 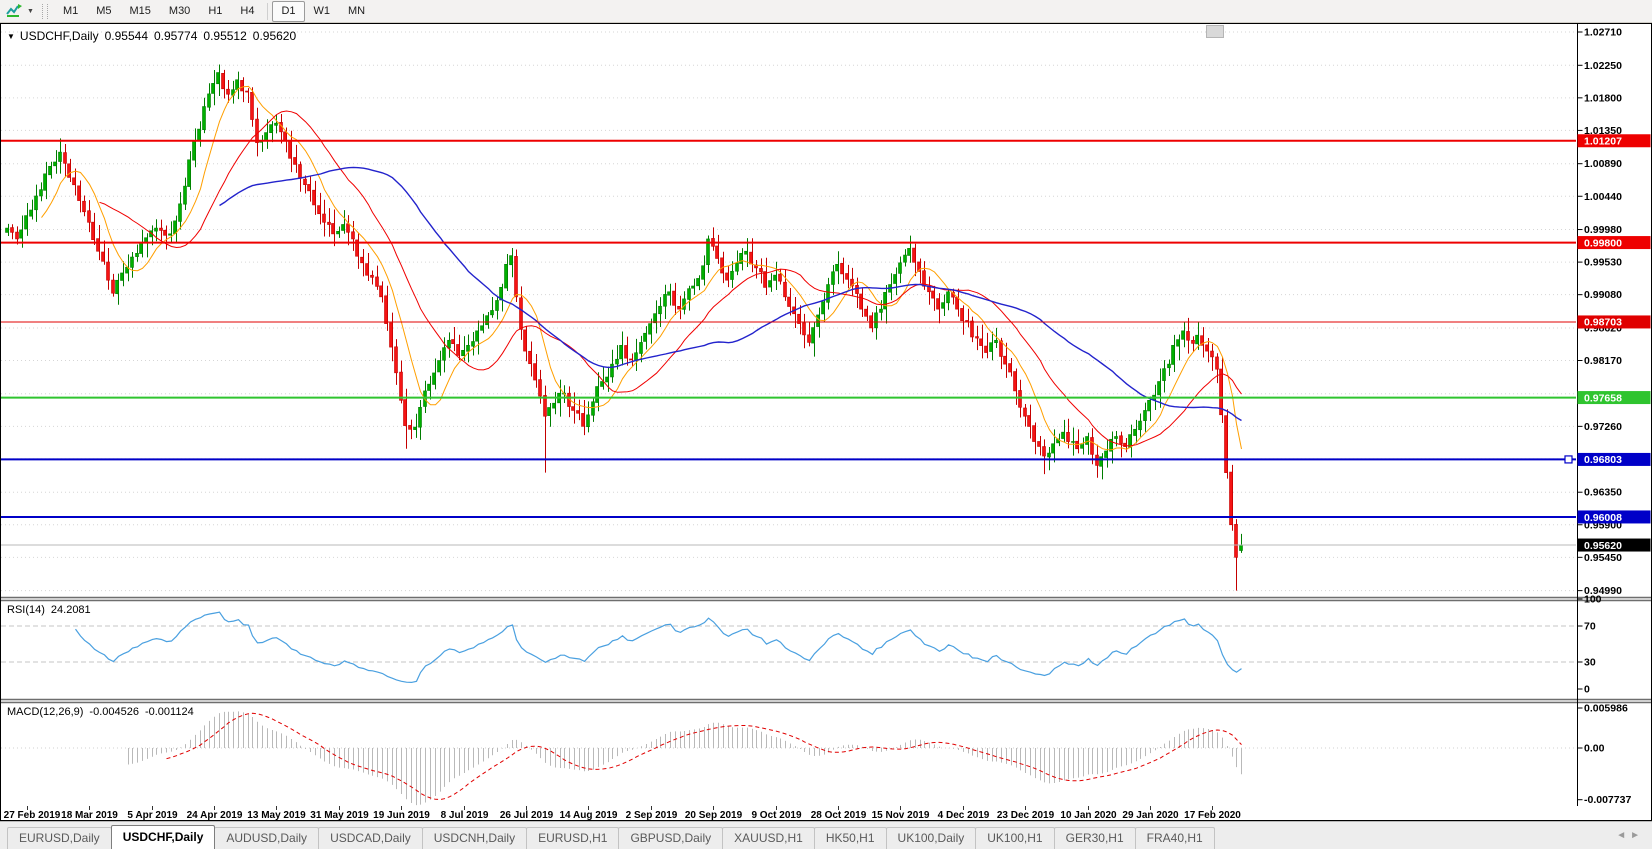 What do you see at coordinates (1603, 33) in the screenshot?
I see `price-tick-label: 1.02710` at bounding box center [1603, 33].